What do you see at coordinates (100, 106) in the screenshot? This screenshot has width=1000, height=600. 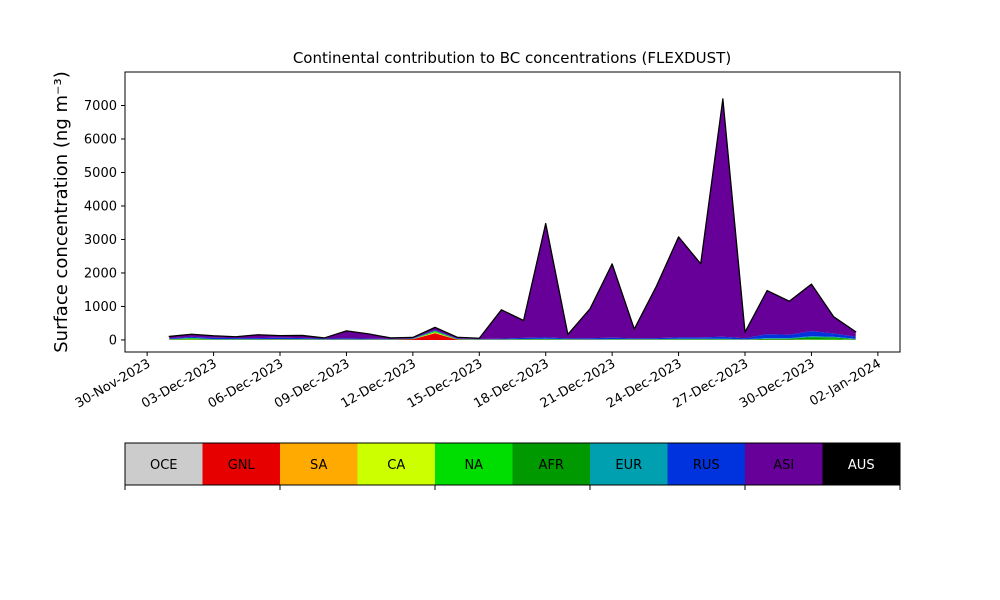 I see `y-tick-label: 7000` at bounding box center [100, 106].